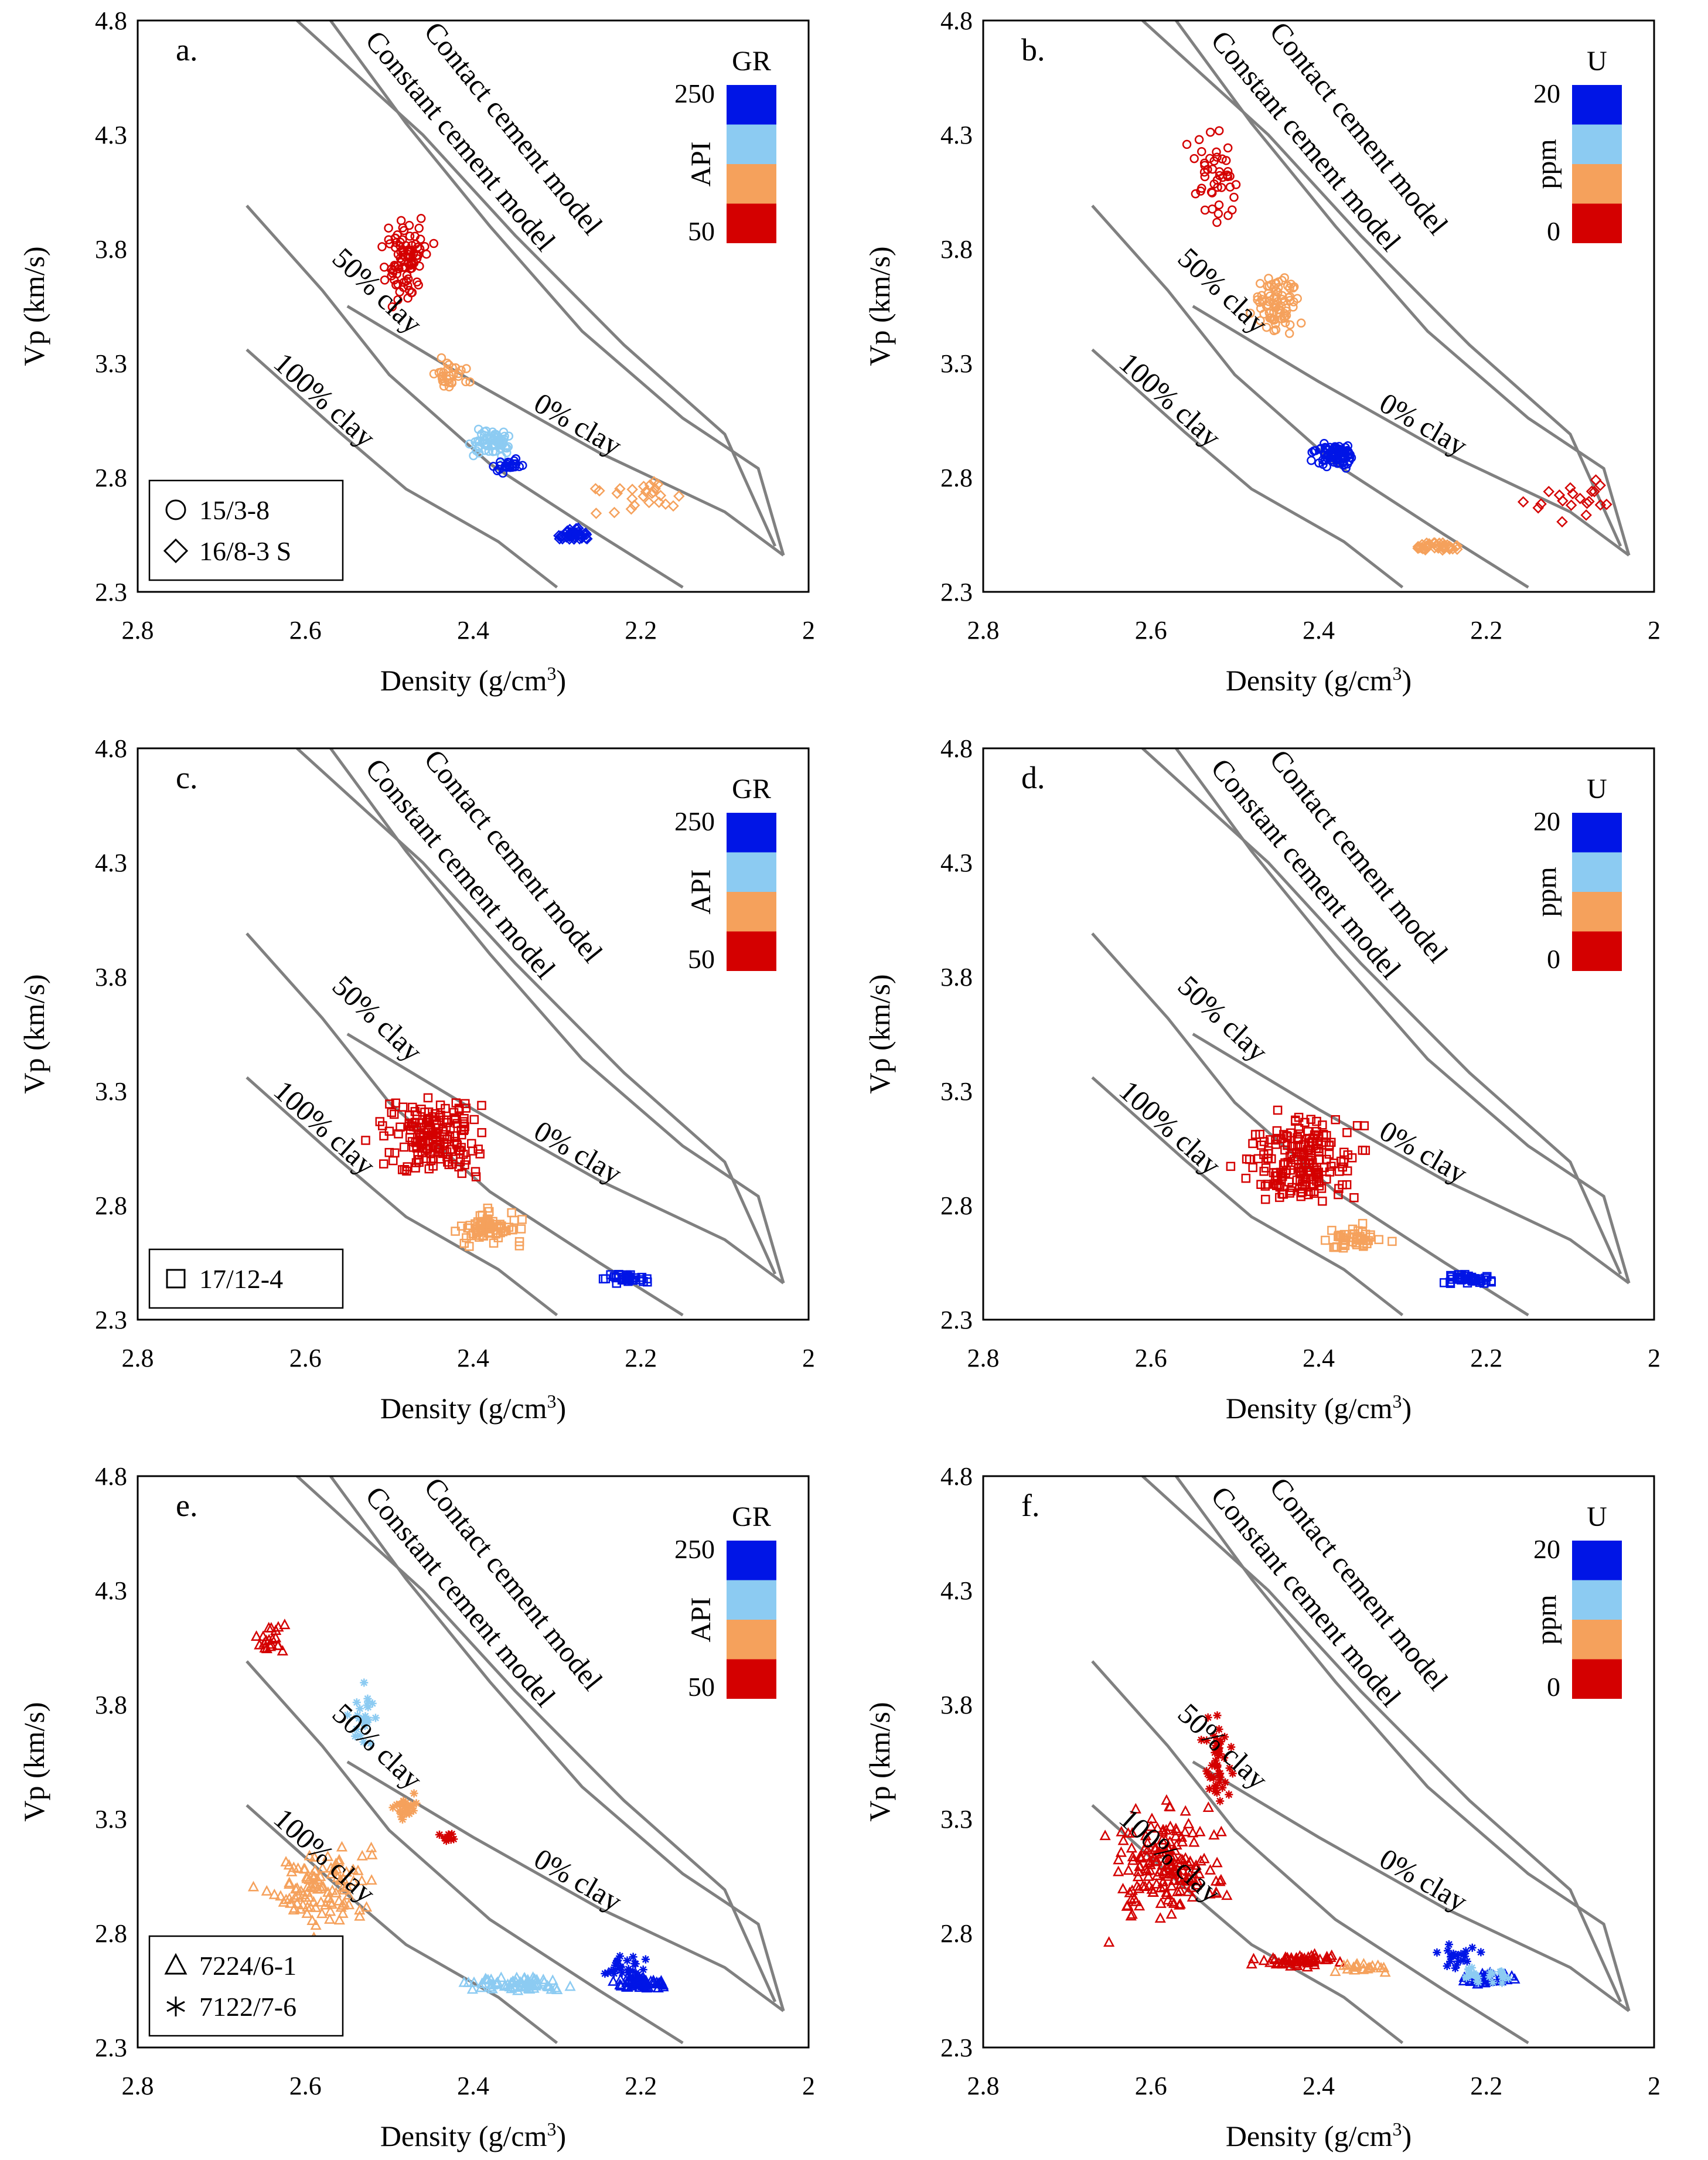 The height and width of the screenshot is (2160, 1708). I want to click on x-axis-label: Density (g/cm3), so click(1319, 1408).